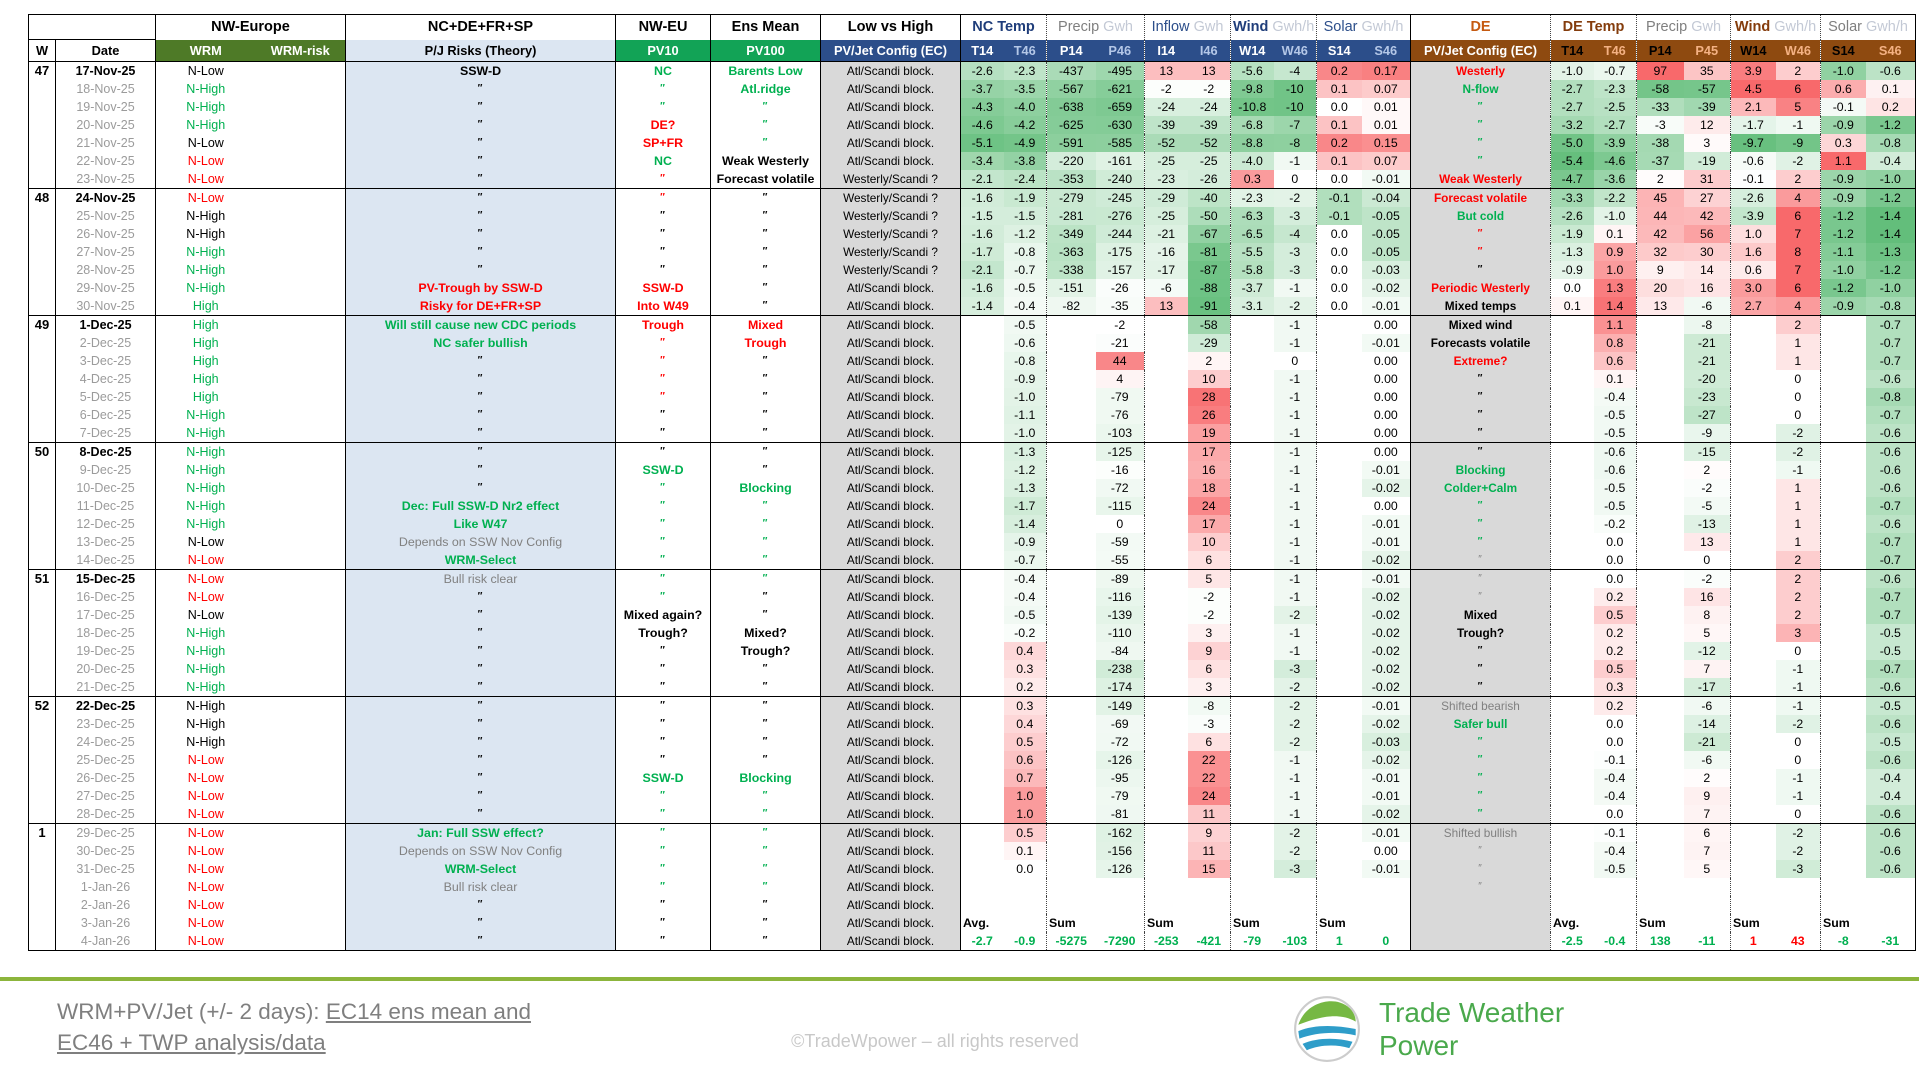 The image size is (1919, 1079). I want to click on cell-nc-t46: -1.2, so click(1025, 470).